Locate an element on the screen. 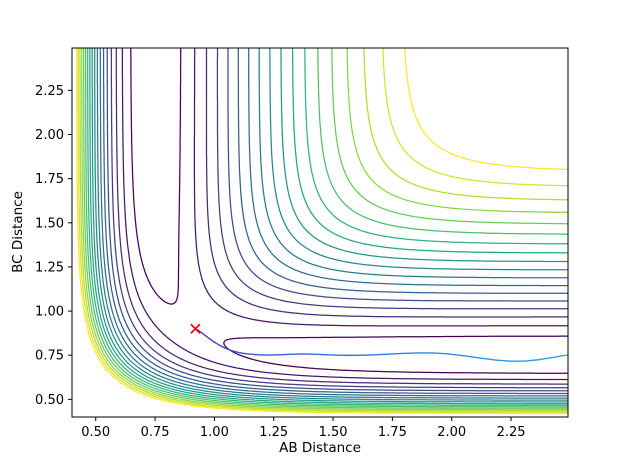  y-tick-label: 1.50 is located at coordinates (49, 223).